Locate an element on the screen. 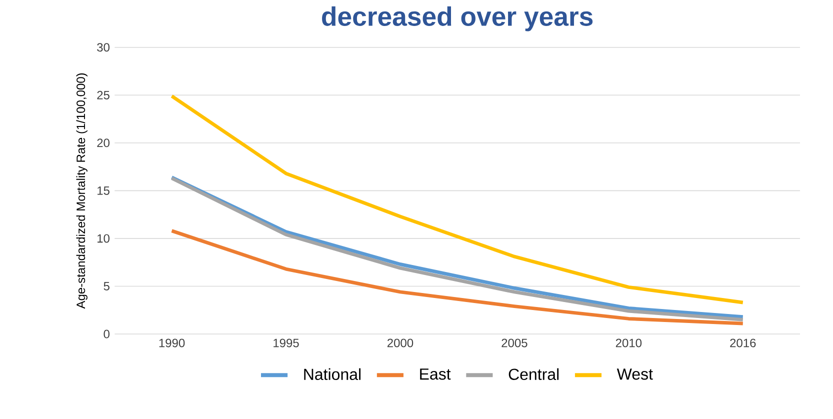  x-tick-label: 2005 is located at coordinates (515, 343).